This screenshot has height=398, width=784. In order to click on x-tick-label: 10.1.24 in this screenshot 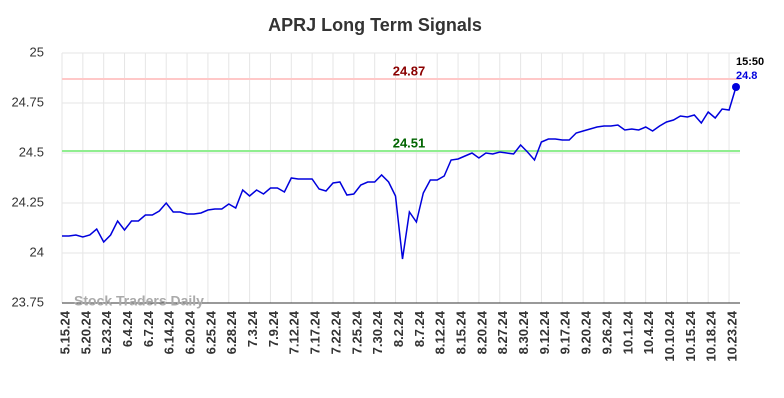, I will do `click(627, 332)`.